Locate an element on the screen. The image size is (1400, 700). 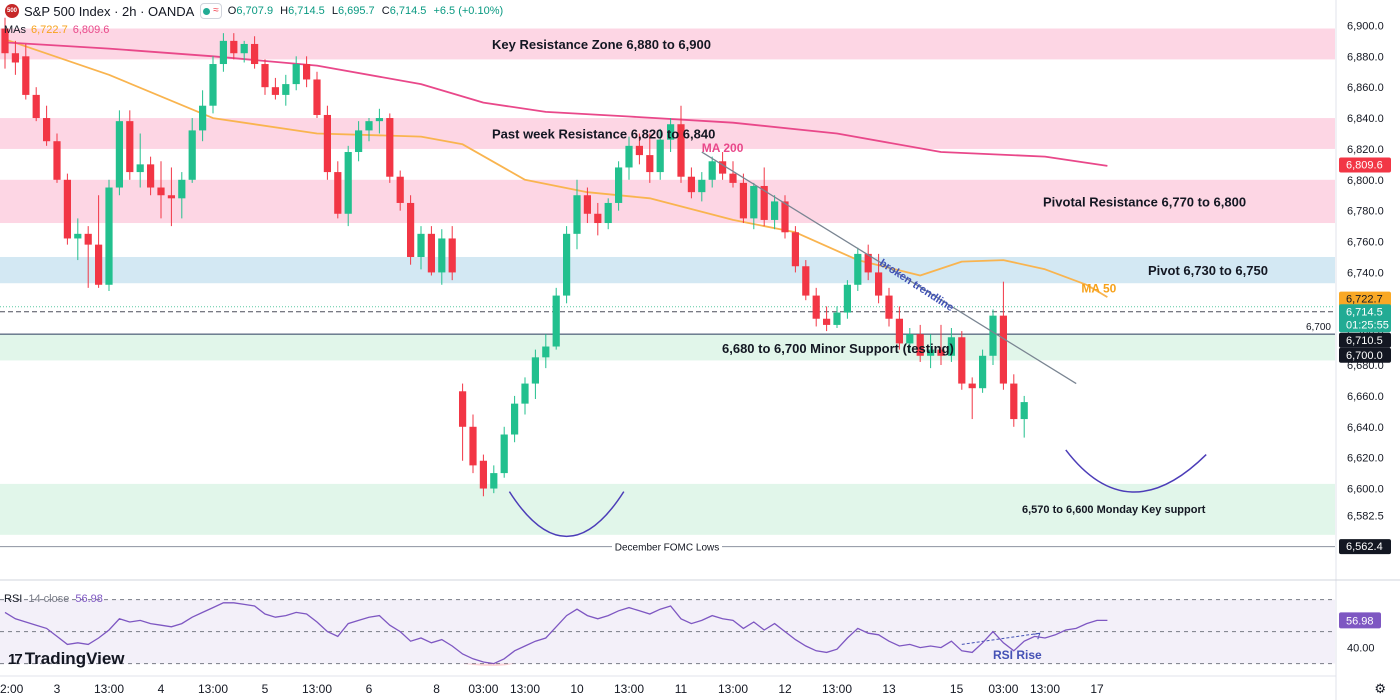
rsi-legend: RSI 14 close 56.98 is located at coordinates (53, 599).